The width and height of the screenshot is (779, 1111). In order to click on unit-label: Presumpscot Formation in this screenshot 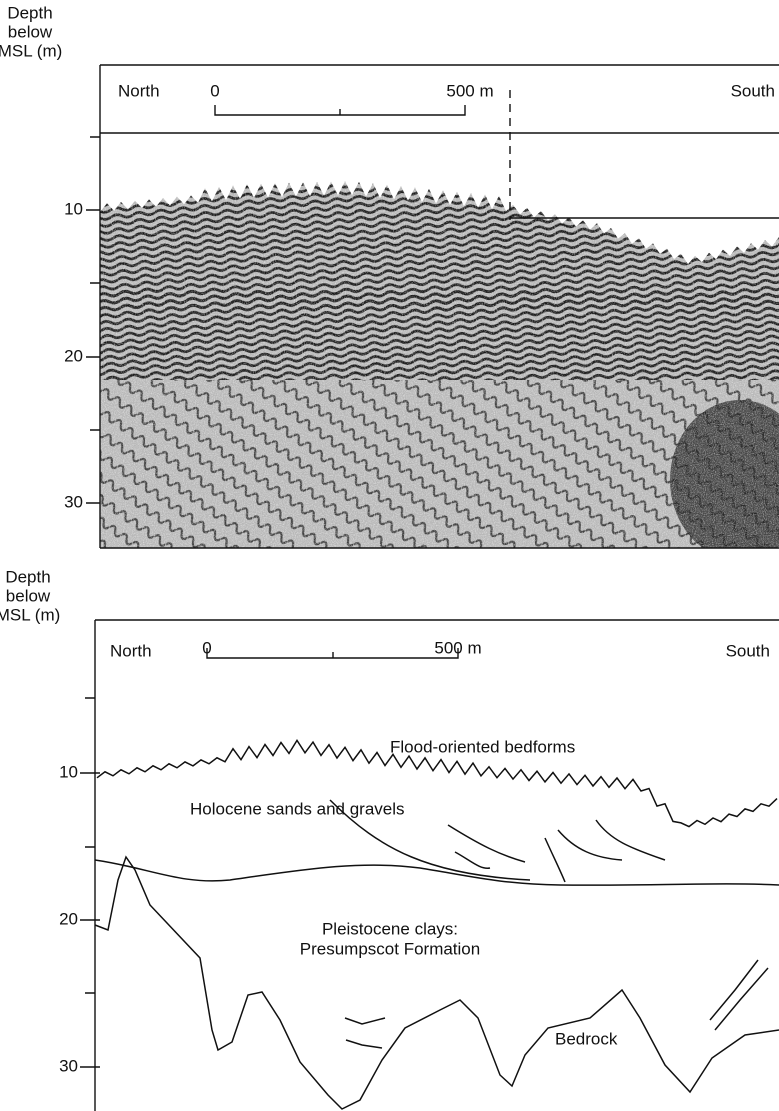, I will do `click(390, 948)`.